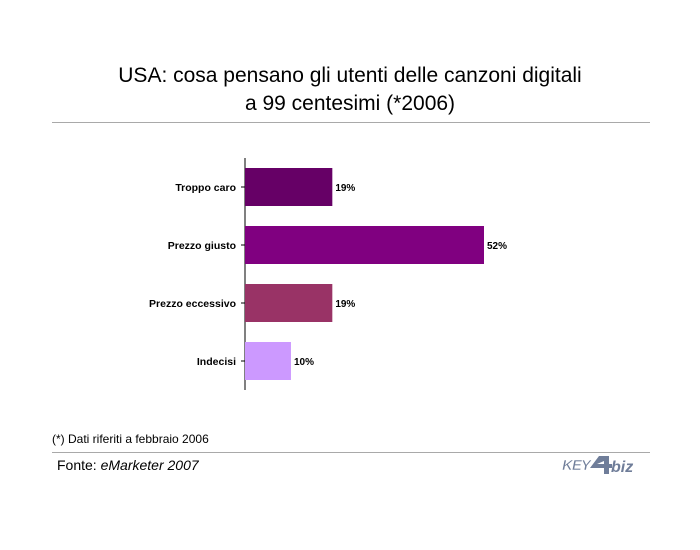 This screenshot has width=700, height=550. I want to click on category-label: Prezzo giusto, so click(202, 246).